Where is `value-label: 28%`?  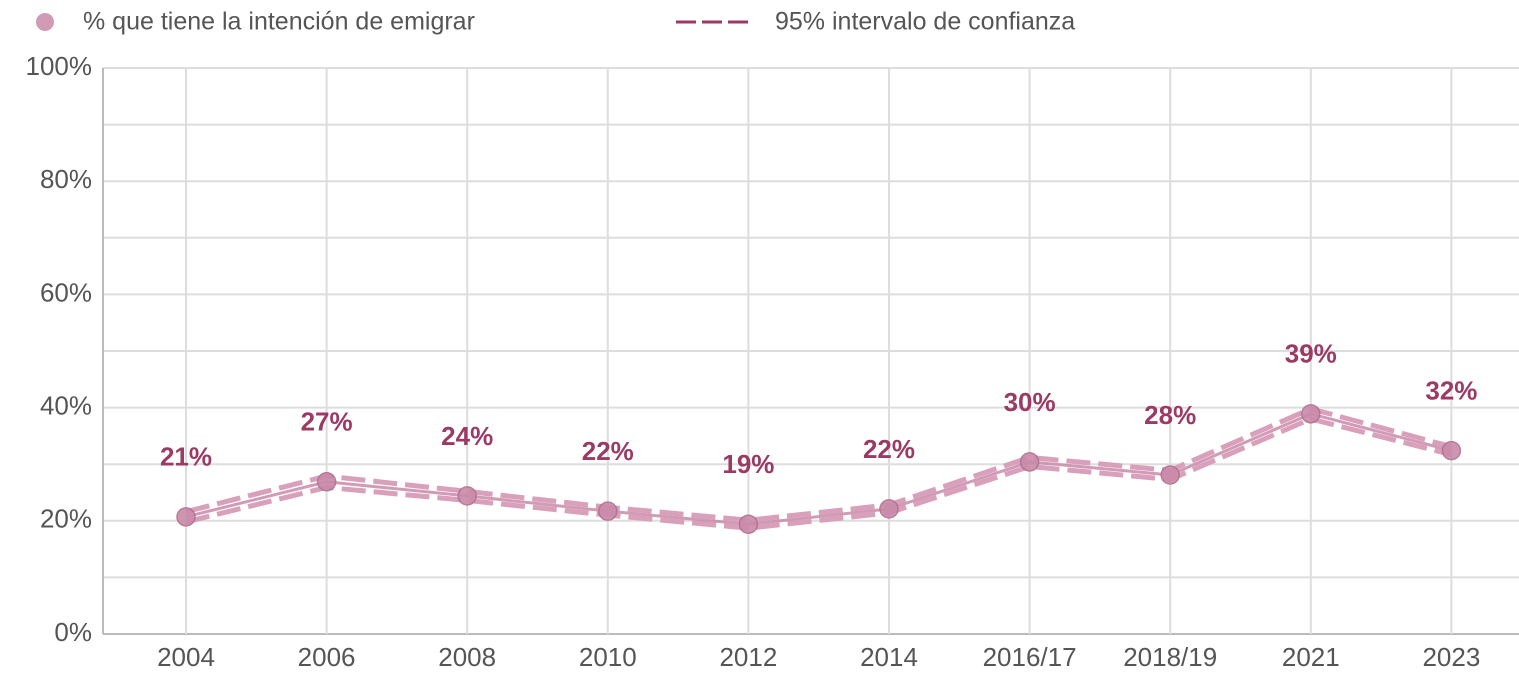
value-label: 28% is located at coordinates (1170, 415).